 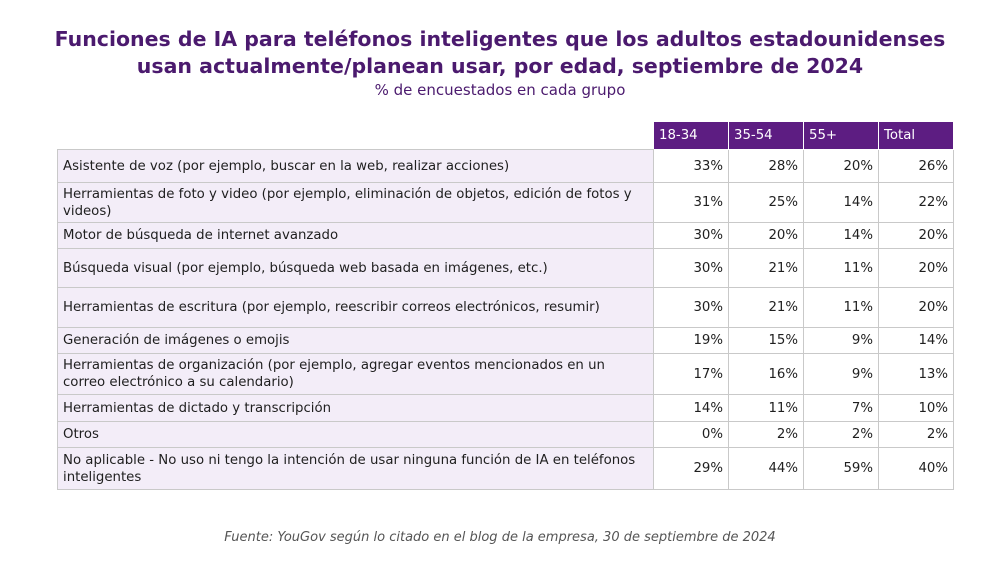 I want to click on header-row: 18-34 35-54 55+ Total, so click(x=505, y=135).